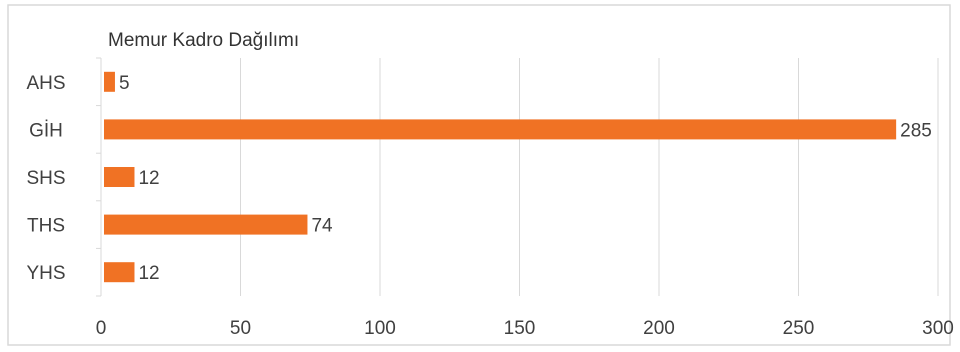  Describe the element at coordinates (380, 328) in the screenshot. I see `x-tick-label: 100` at that location.